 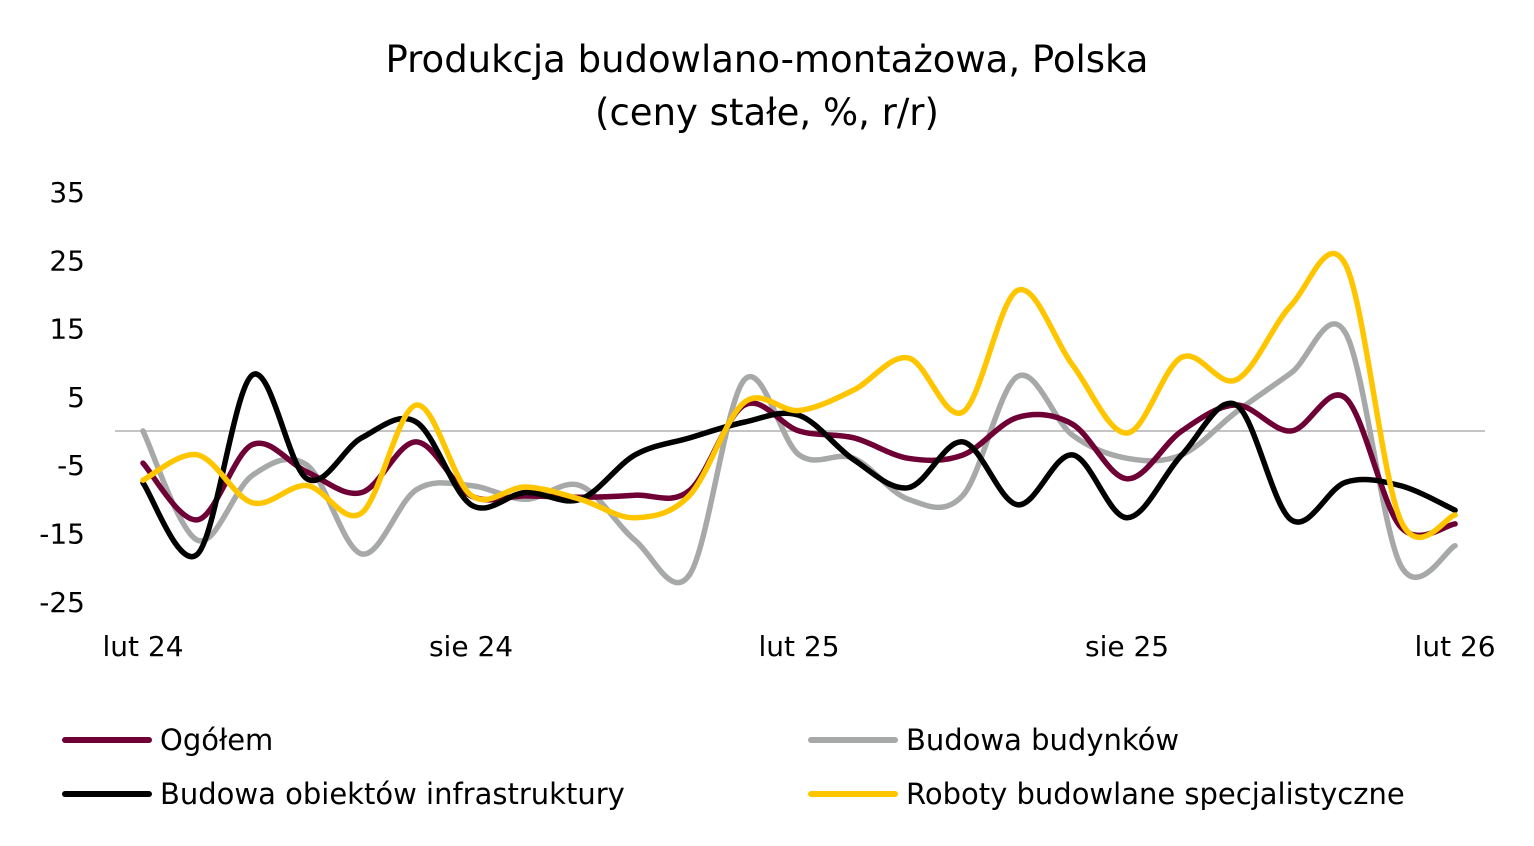 I want to click on legend-item-infrastruktura: Budowa obiektów infrastruktury, so click(x=343, y=794).